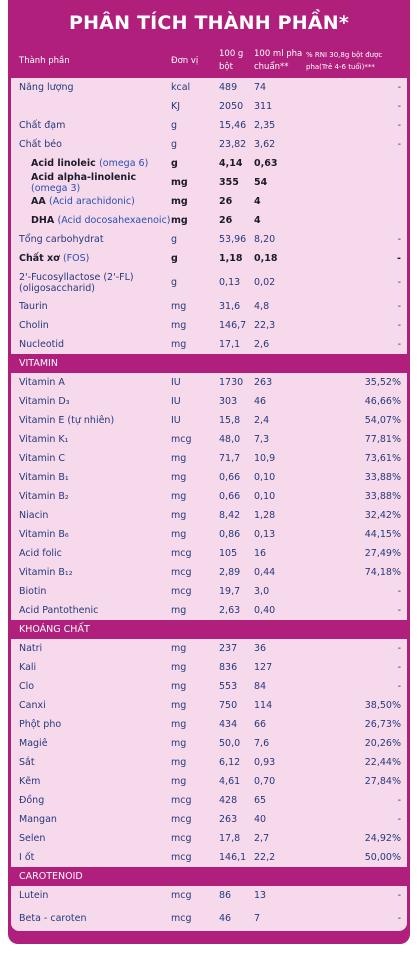 Image resolution: width=418 pixels, height=954 pixels. What do you see at coordinates (209, 106) in the screenshot?
I see `table-row: KJ 2050 311 -` at bounding box center [209, 106].